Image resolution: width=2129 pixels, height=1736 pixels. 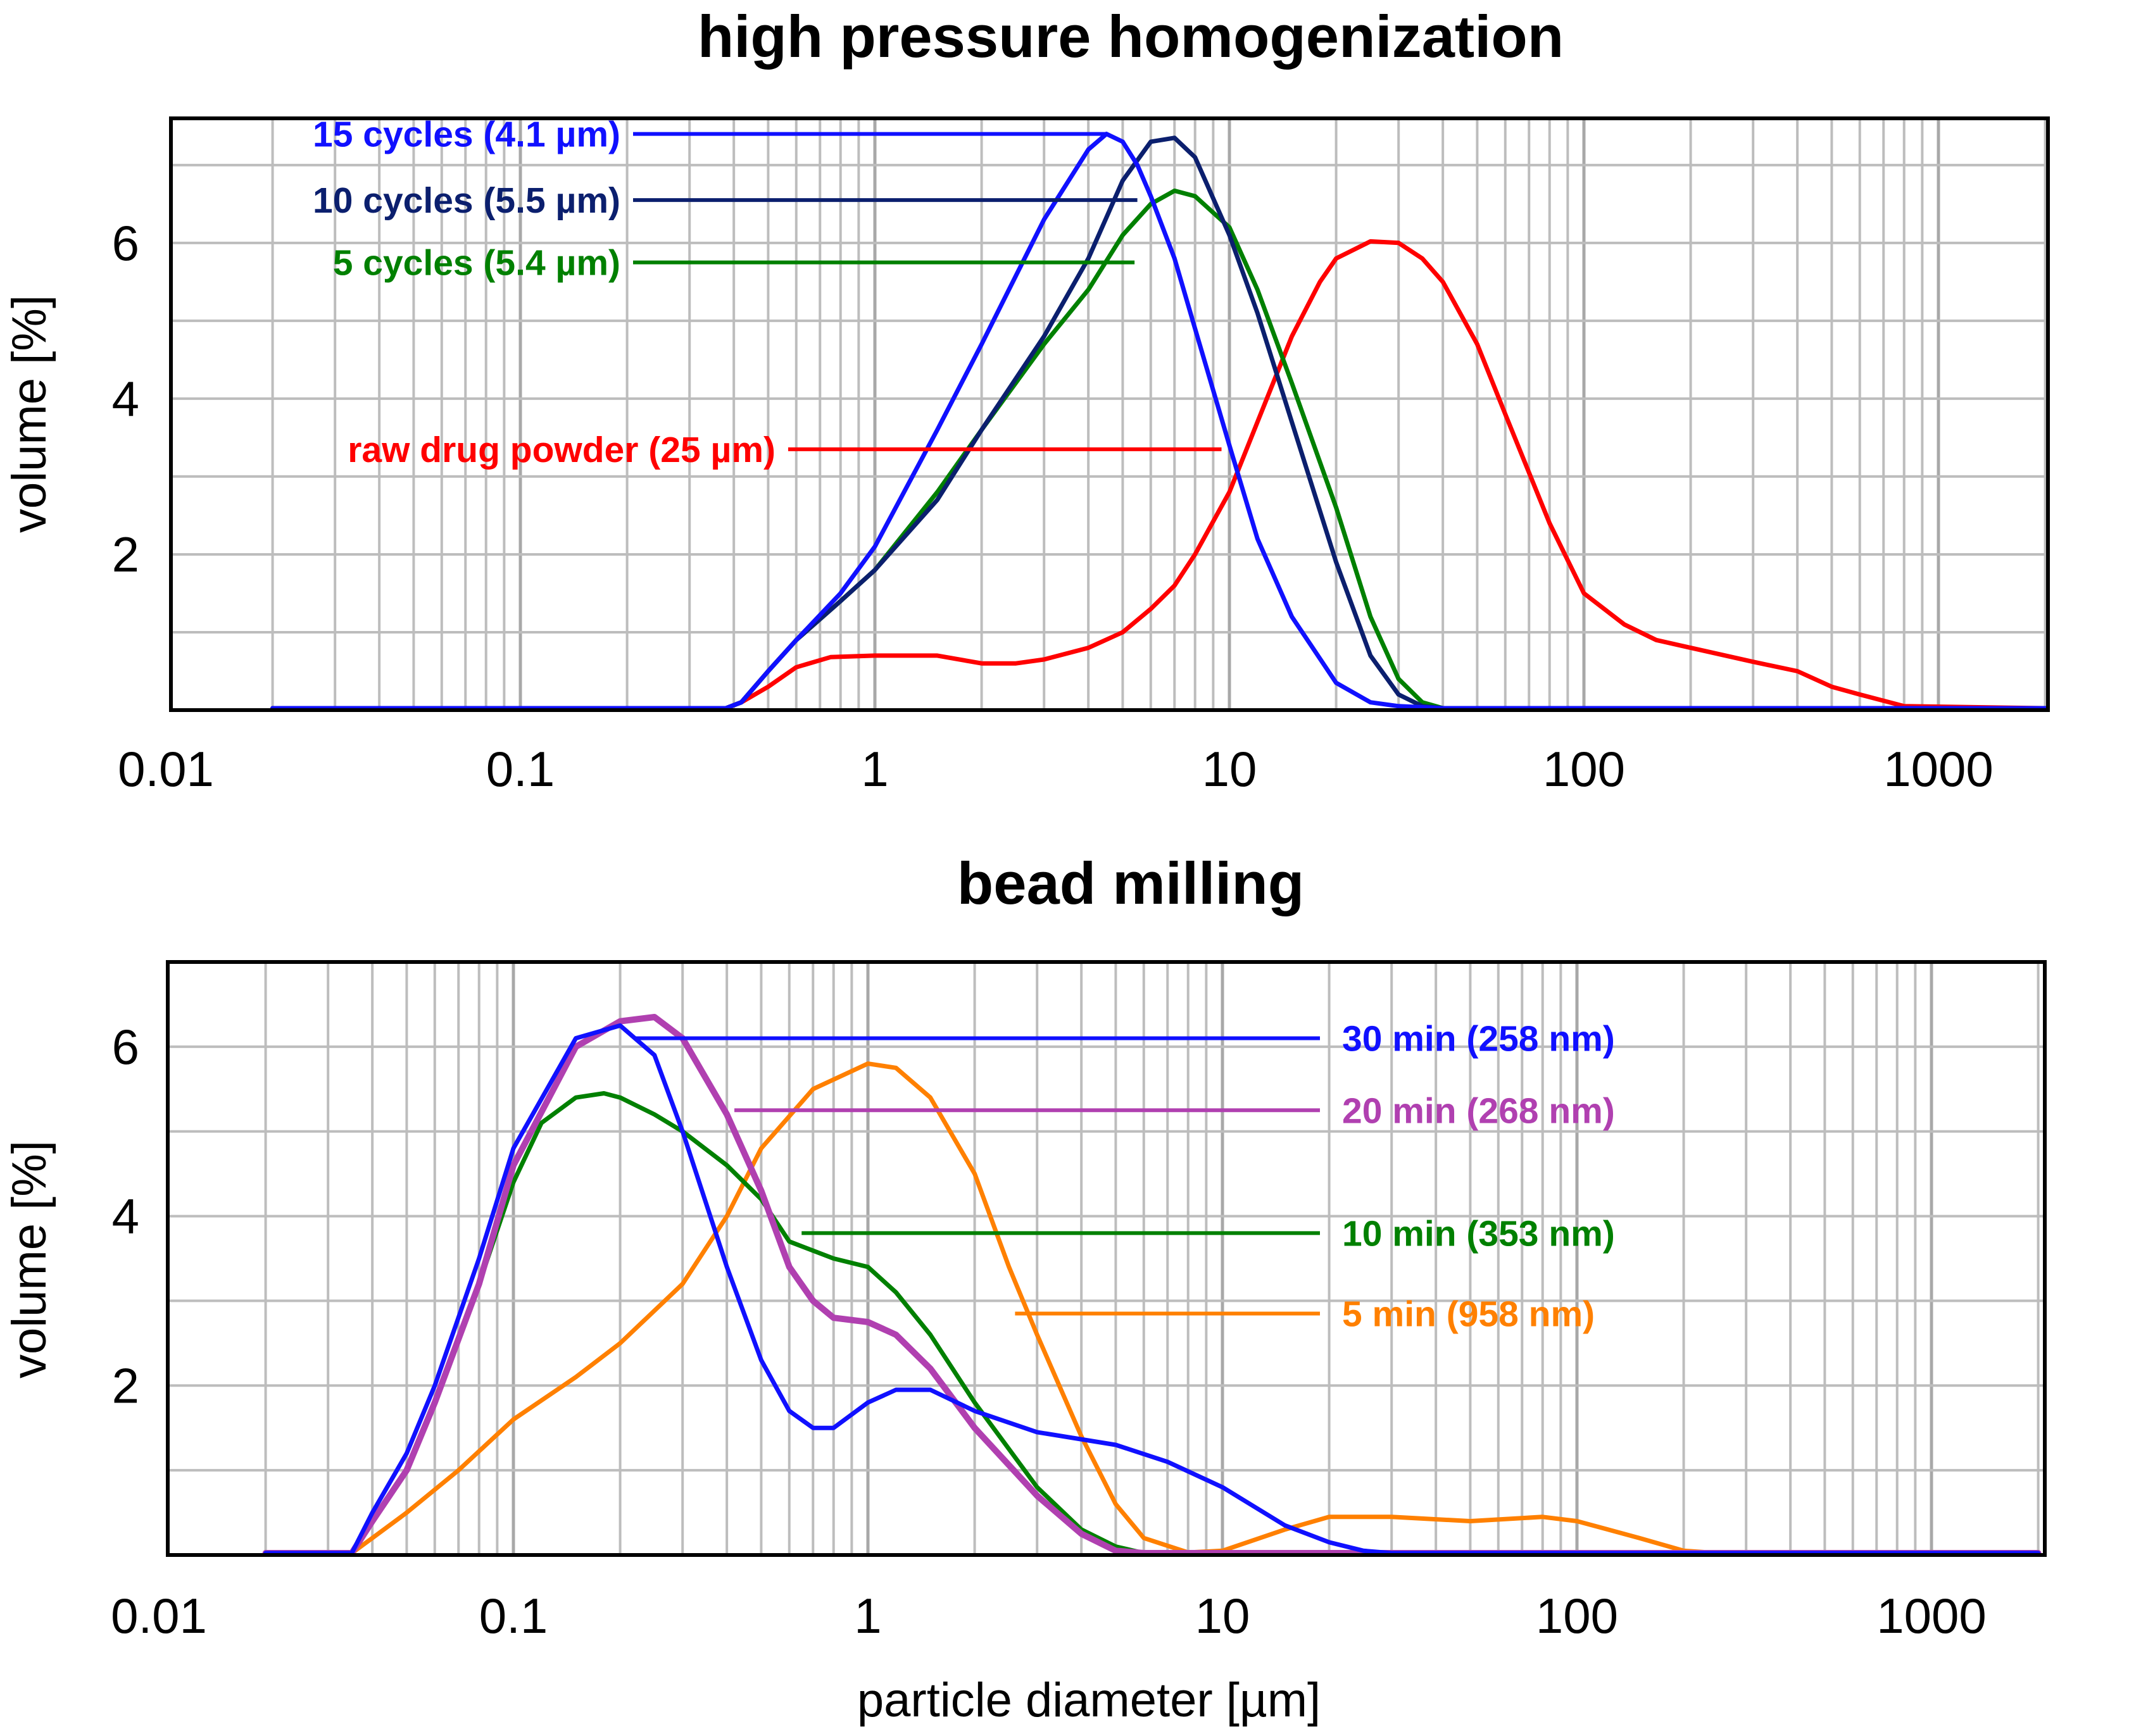 I want to click on chart-hph-annotation-label: 5 cycles (5.4 µm), so click(x=476, y=263).